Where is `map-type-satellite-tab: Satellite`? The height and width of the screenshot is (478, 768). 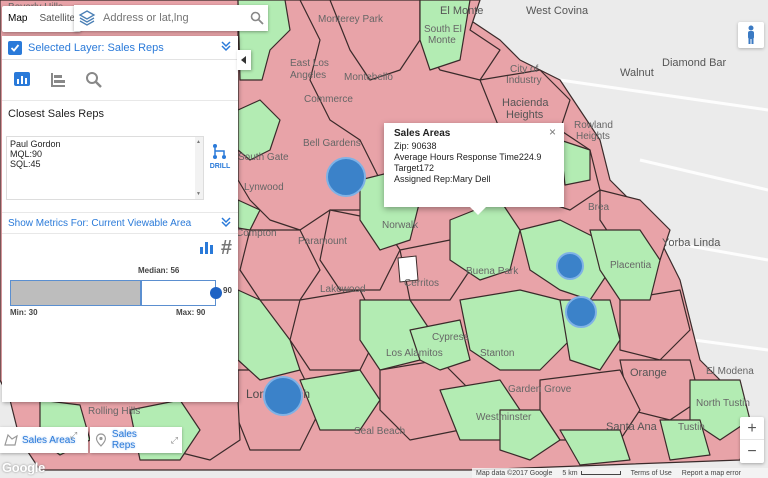 map-type-satellite-tab: Satellite is located at coordinates (57, 18).